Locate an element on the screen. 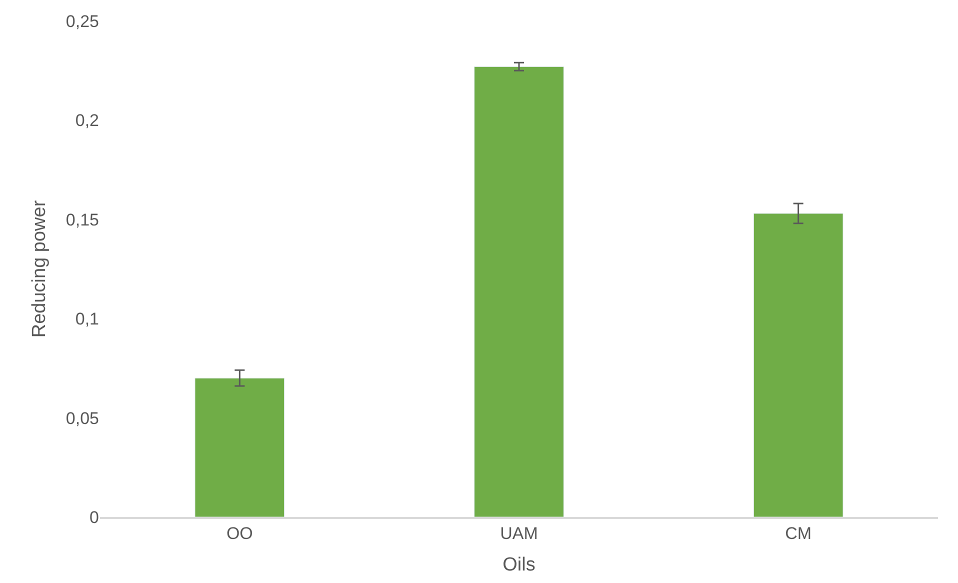 This screenshot has width=958, height=583. x-tick-label: CM is located at coordinates (798, 534).